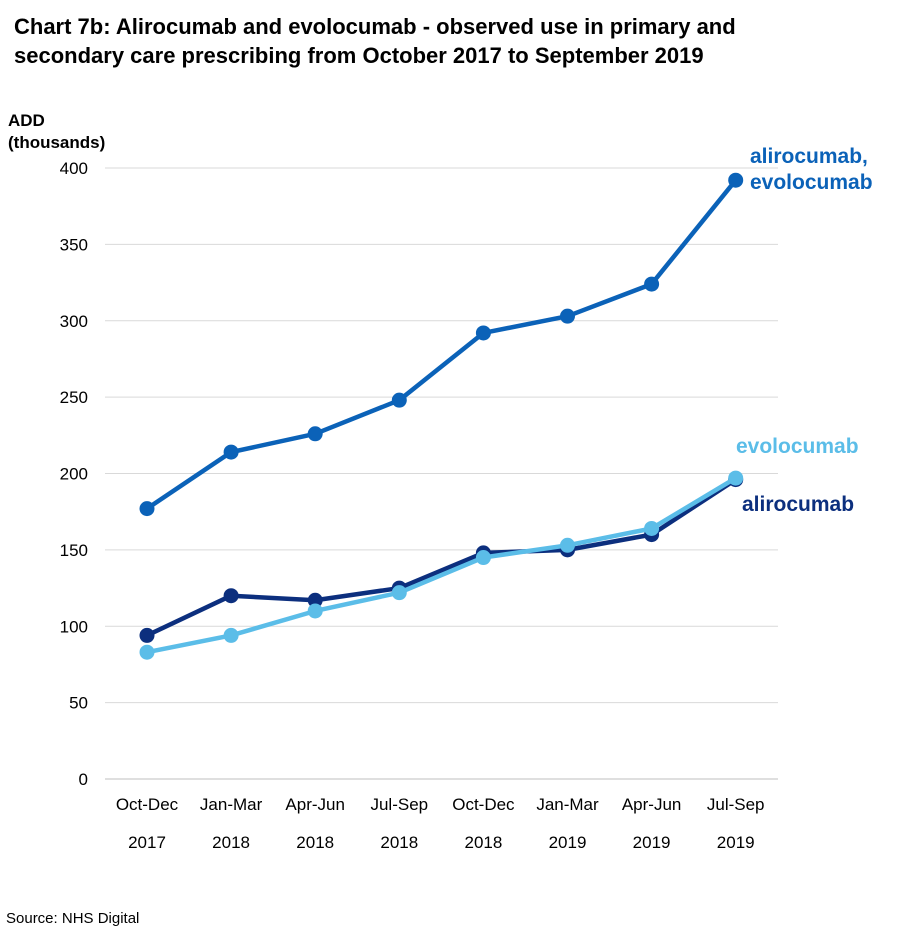  I want to click on series-line-alirocumab, so click(441, 557).